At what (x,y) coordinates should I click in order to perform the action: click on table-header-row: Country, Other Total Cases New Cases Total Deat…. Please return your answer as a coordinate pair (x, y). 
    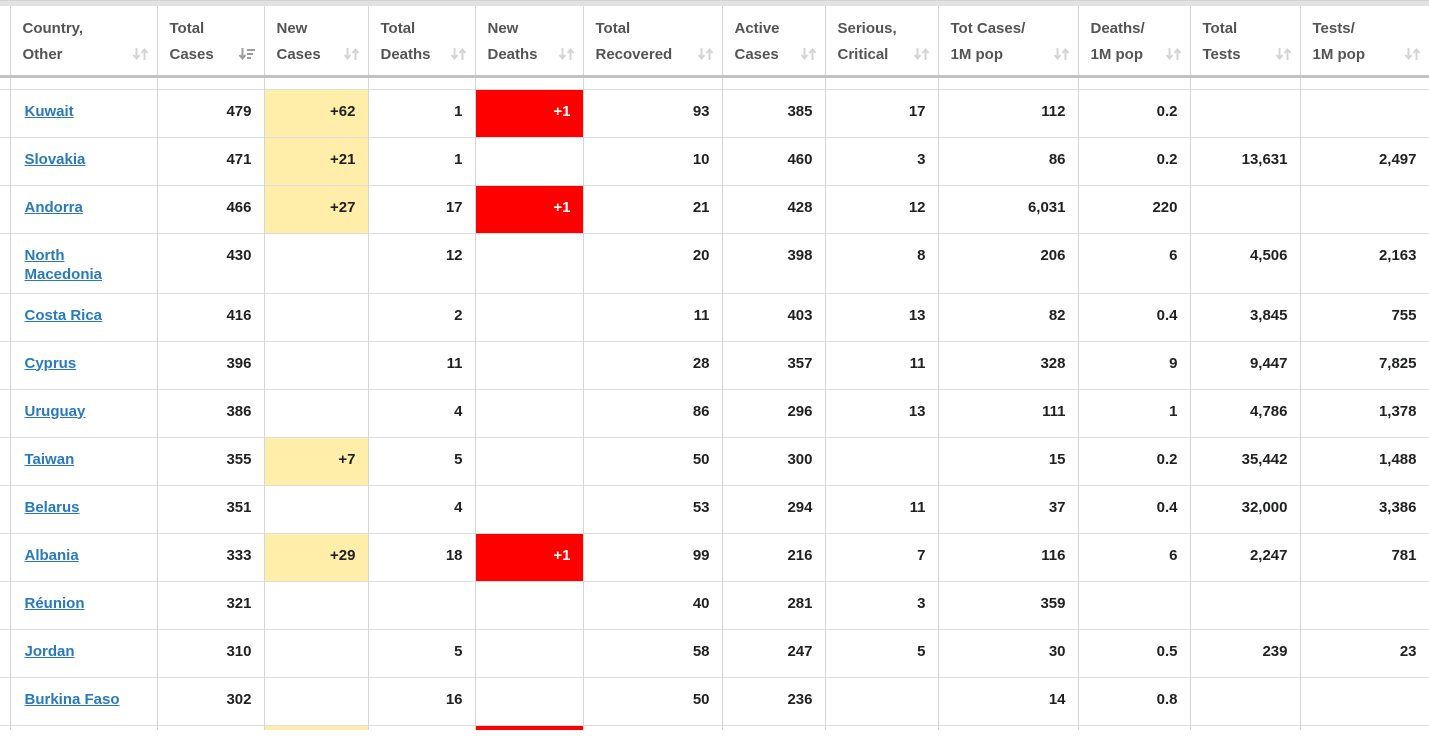
    Looking at the image, I should click on (714, 42).